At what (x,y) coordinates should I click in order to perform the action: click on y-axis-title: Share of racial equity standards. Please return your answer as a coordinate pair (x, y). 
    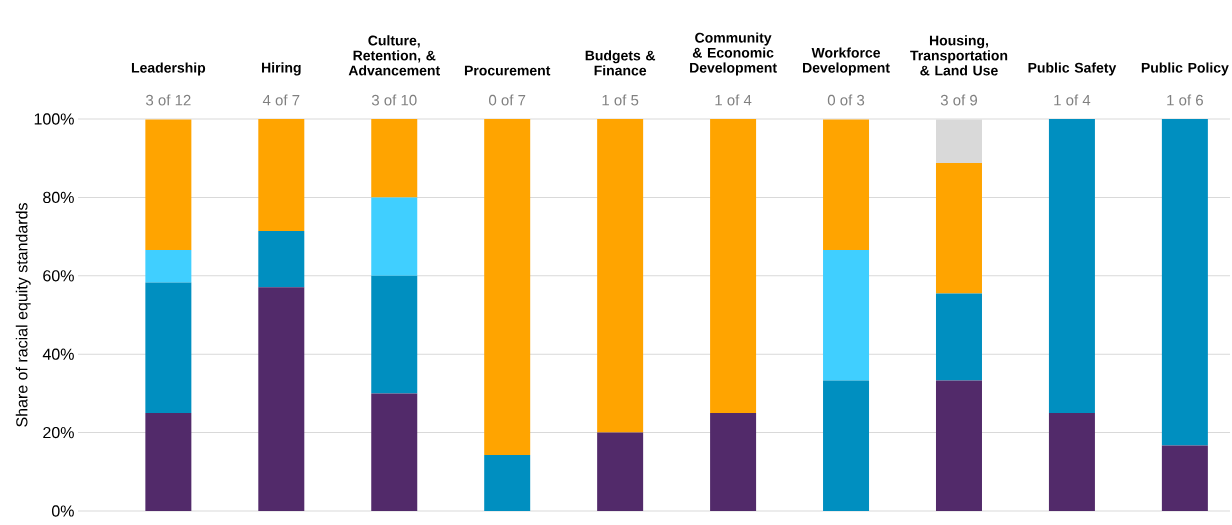
    Looking at the image, I should click on (23, 315).